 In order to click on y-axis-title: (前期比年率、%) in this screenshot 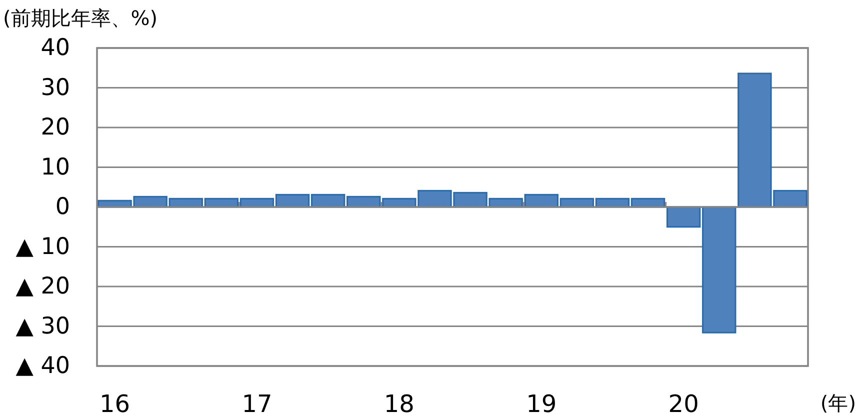, I will do `click(80, 18)`.